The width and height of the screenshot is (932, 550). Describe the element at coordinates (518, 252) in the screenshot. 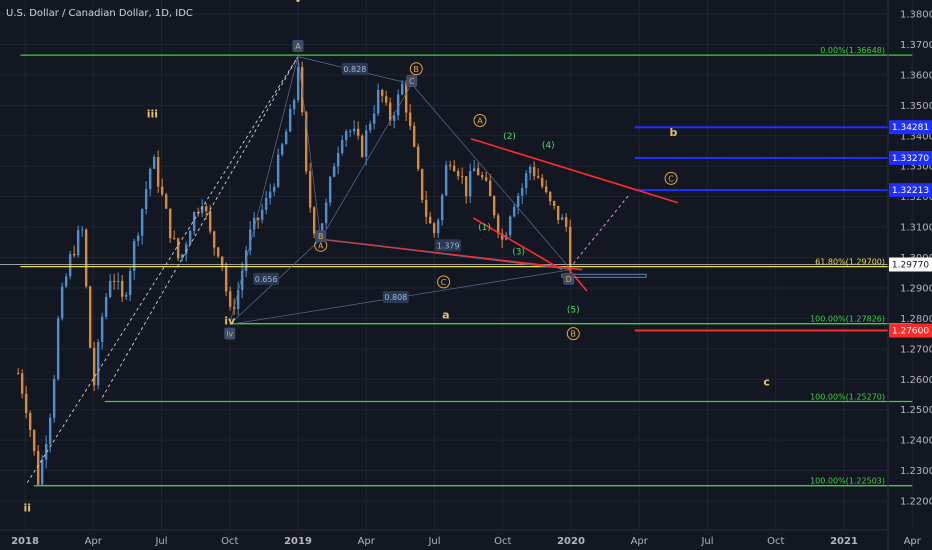

I see `wave-label-minor: (3)` at that location.